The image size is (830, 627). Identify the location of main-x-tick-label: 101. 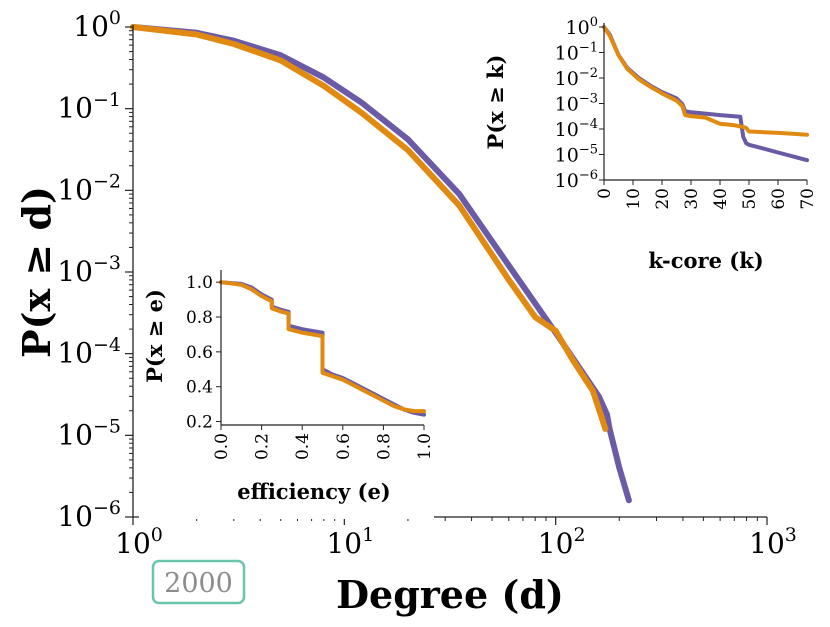
(350, 542).